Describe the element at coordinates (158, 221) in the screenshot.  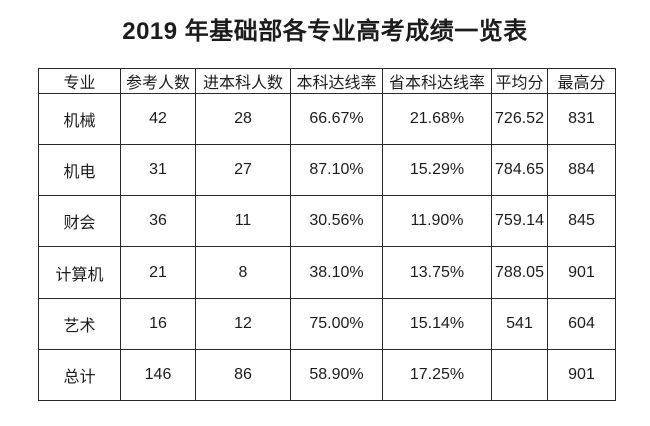
I see `table-cell: 36` at that location.